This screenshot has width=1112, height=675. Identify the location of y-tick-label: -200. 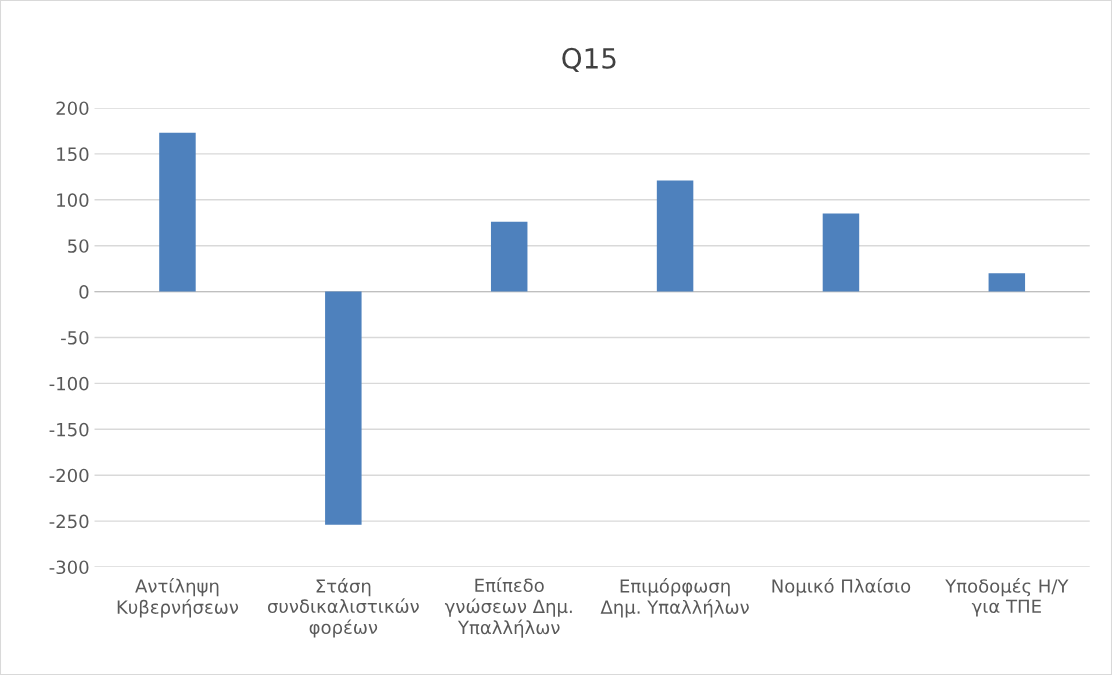
(69, 475).